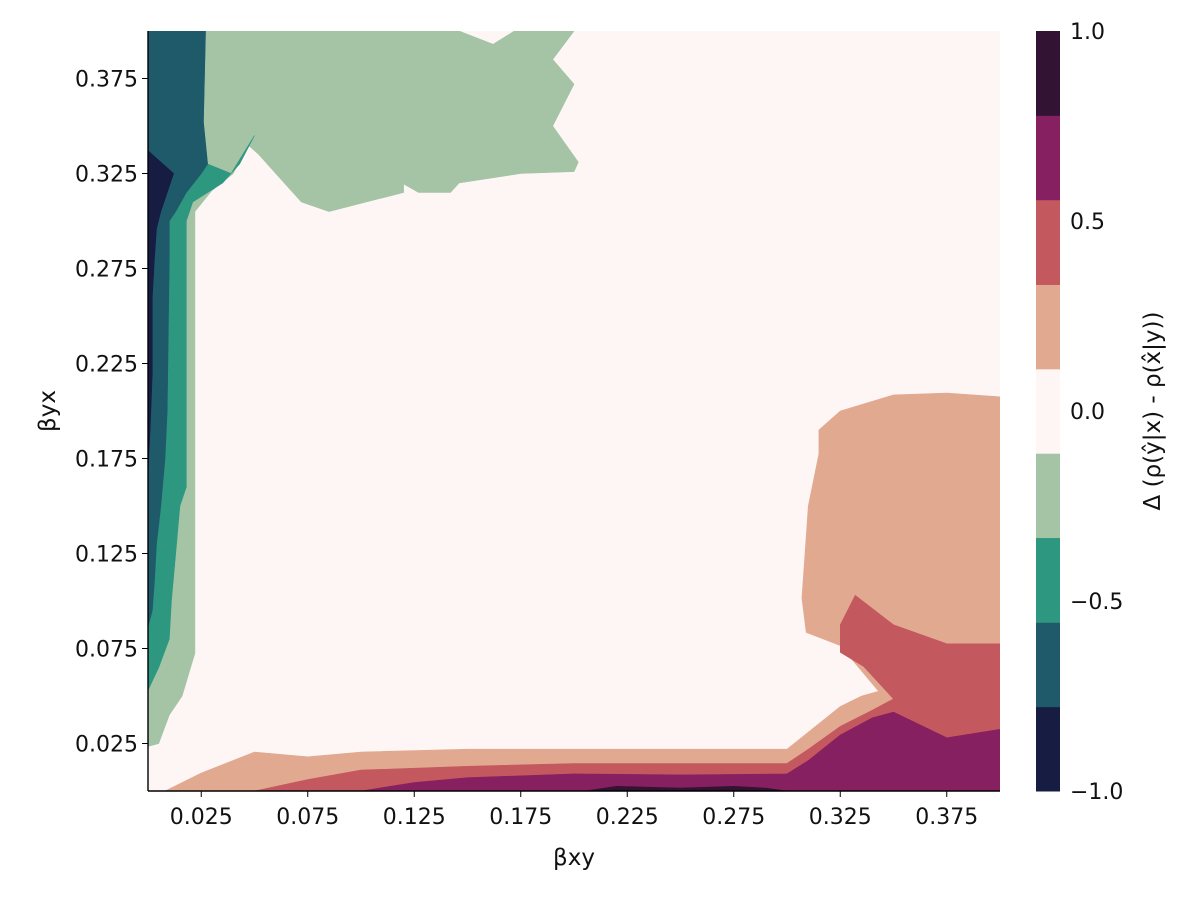 This screenshot has height=900, width=1200. What do you see at coordinates (201, 817) in the screenshot?
I see `x-tick-label: 0.025` at bounding box center [201, 817].